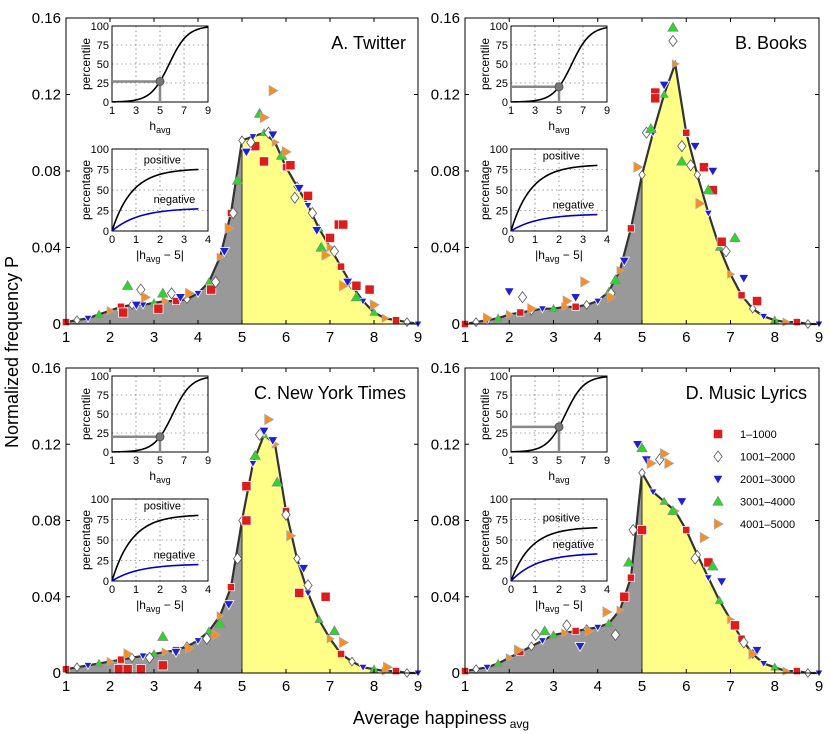 The image size is (830, 734). What do you see at coordinates (441, 719) in the screenshot?
I see `x-axis-label: Average happiness avg` at bounding box center [441, 719].